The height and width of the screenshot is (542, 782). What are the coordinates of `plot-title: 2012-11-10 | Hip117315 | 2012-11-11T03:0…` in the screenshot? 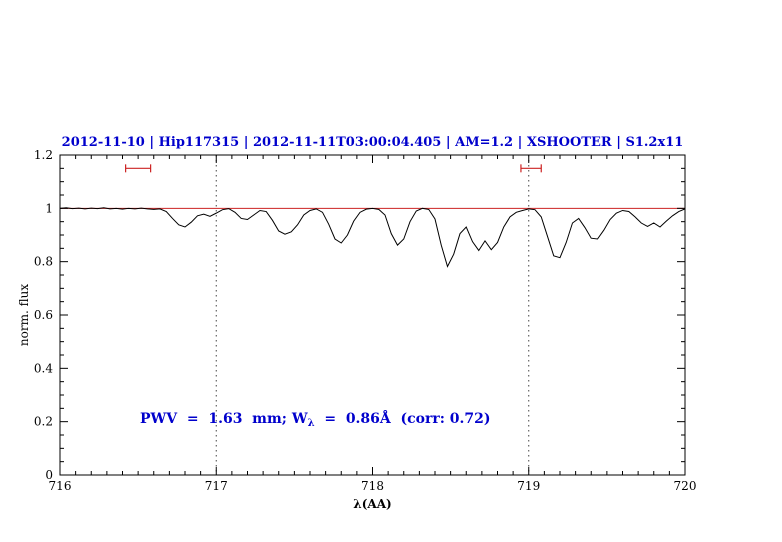 It's located at (372, 142).